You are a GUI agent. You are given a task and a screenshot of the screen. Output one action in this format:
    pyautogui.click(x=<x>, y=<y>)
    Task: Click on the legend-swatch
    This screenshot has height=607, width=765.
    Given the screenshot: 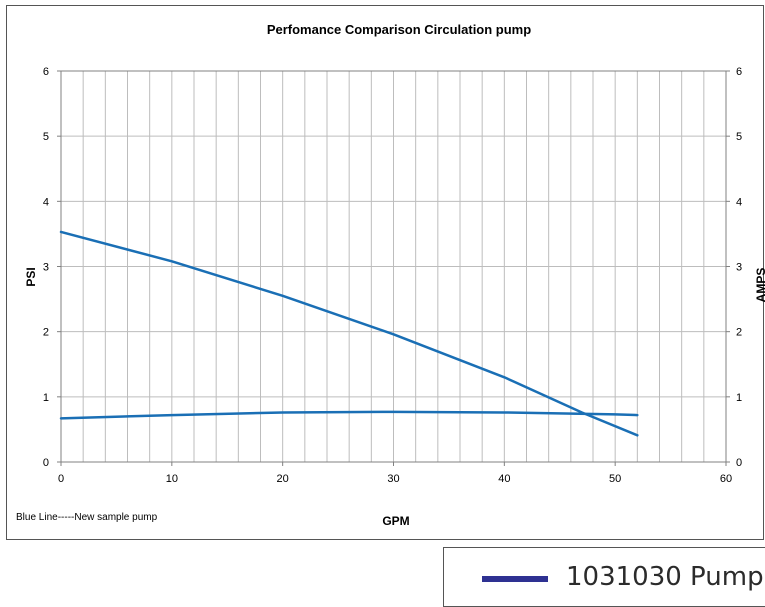 What is the action you would take?
    pyautogui.click(x=515, y=579)
    